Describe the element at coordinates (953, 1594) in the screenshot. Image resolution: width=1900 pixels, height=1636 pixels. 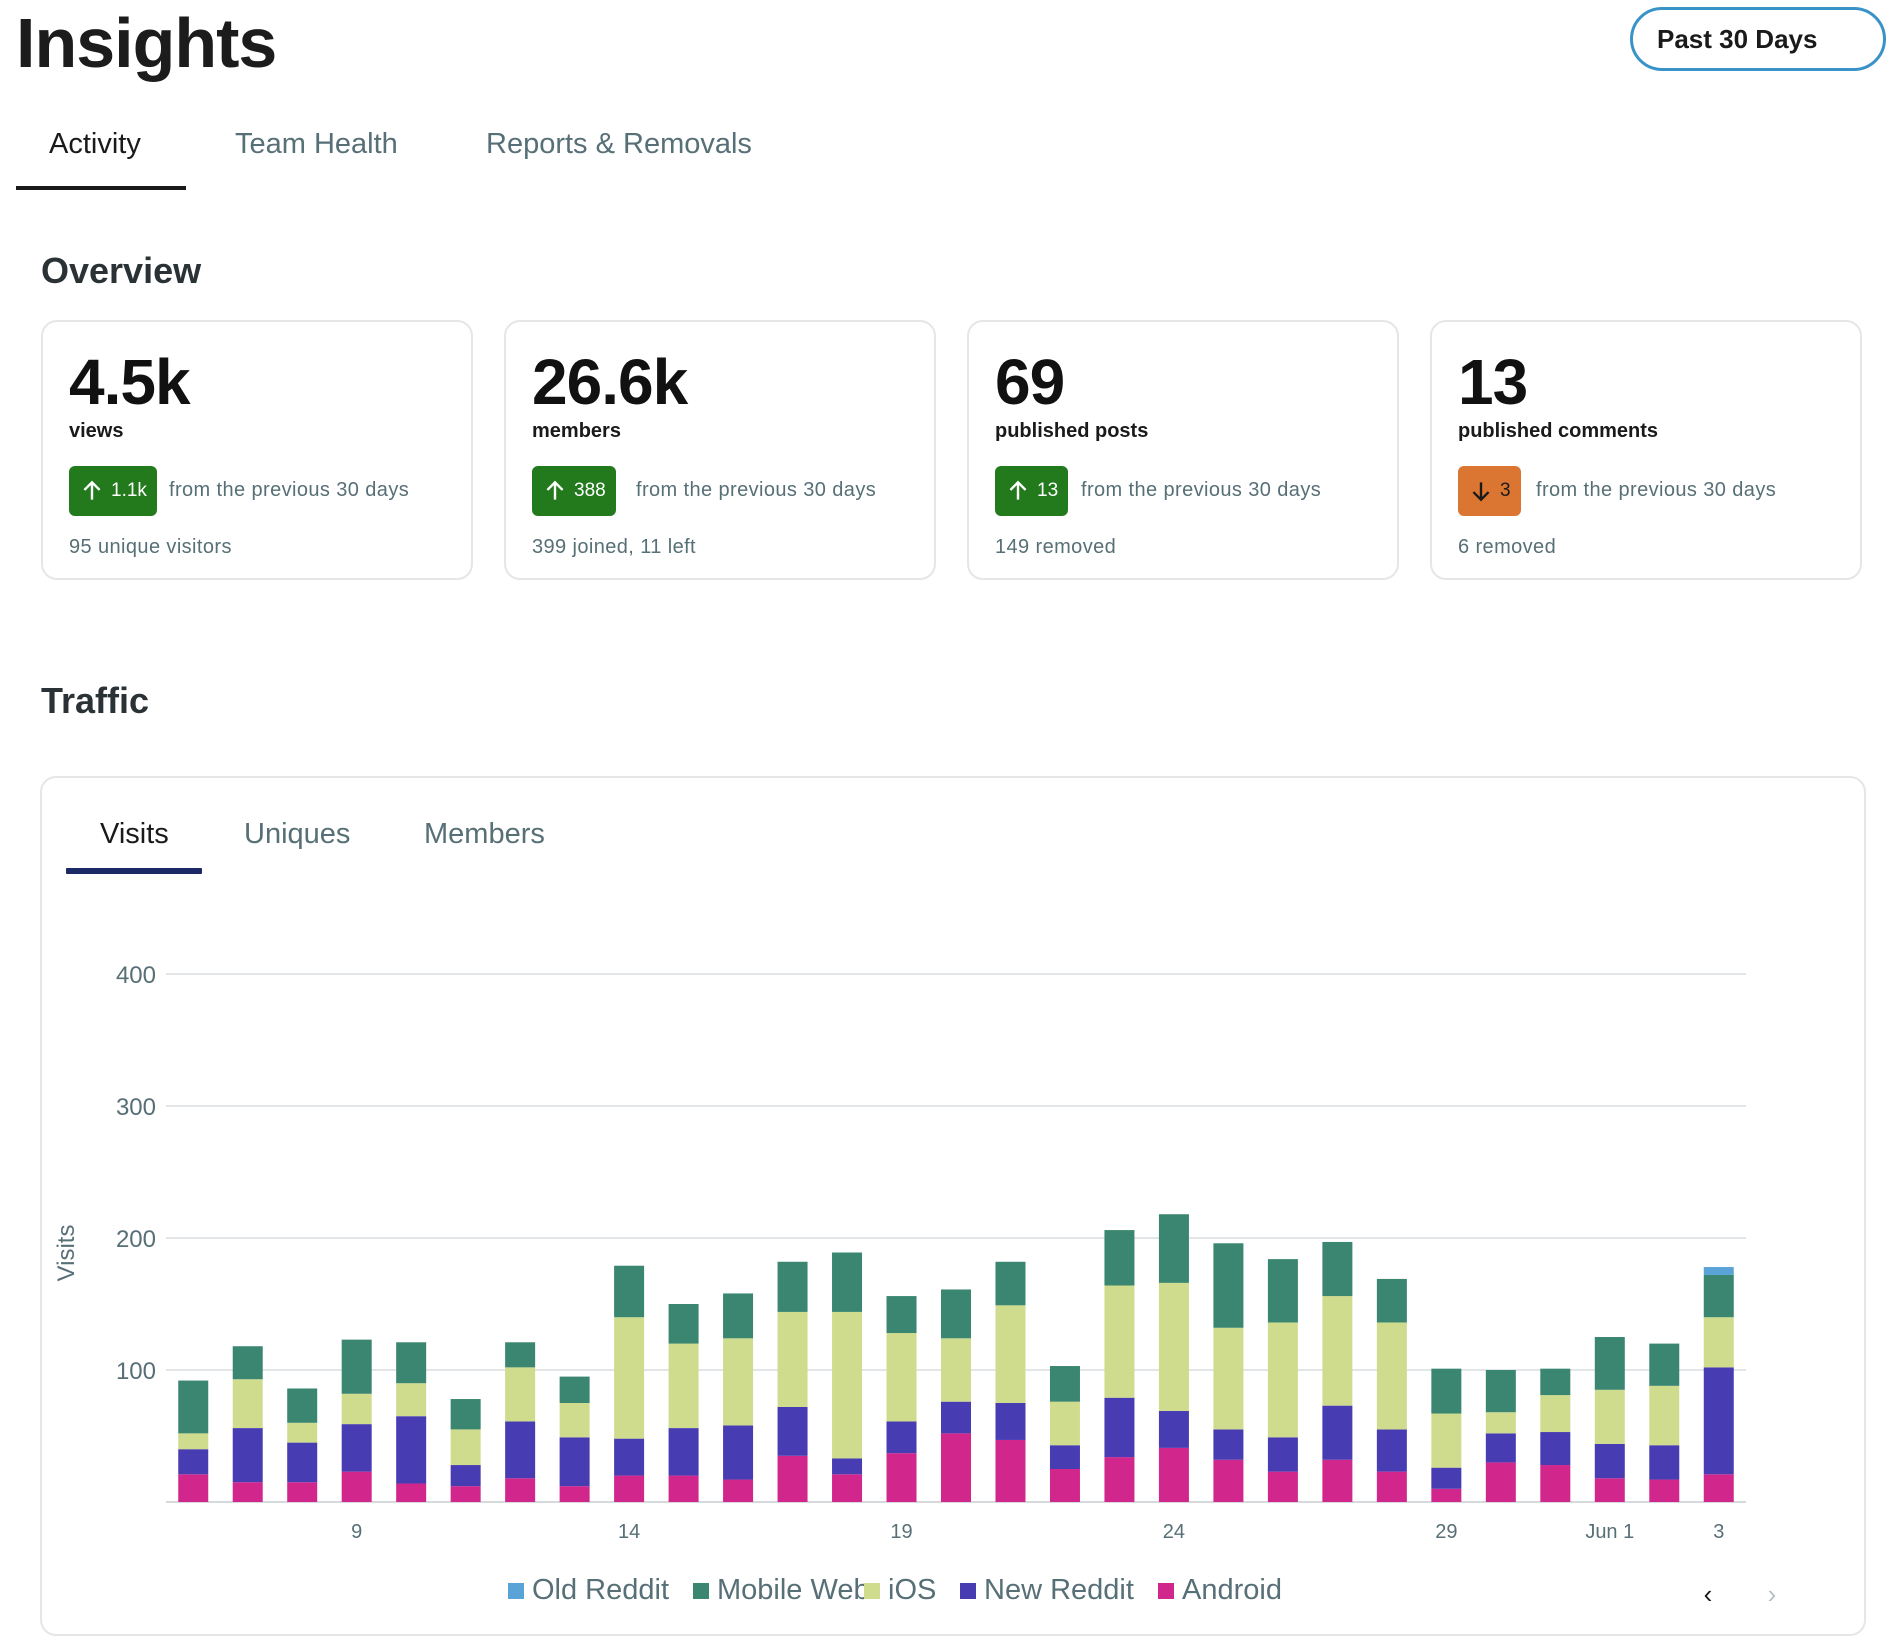
I see `chart-legend: Old Reddit Mobile Web iOS New Reddit Android` at that location.